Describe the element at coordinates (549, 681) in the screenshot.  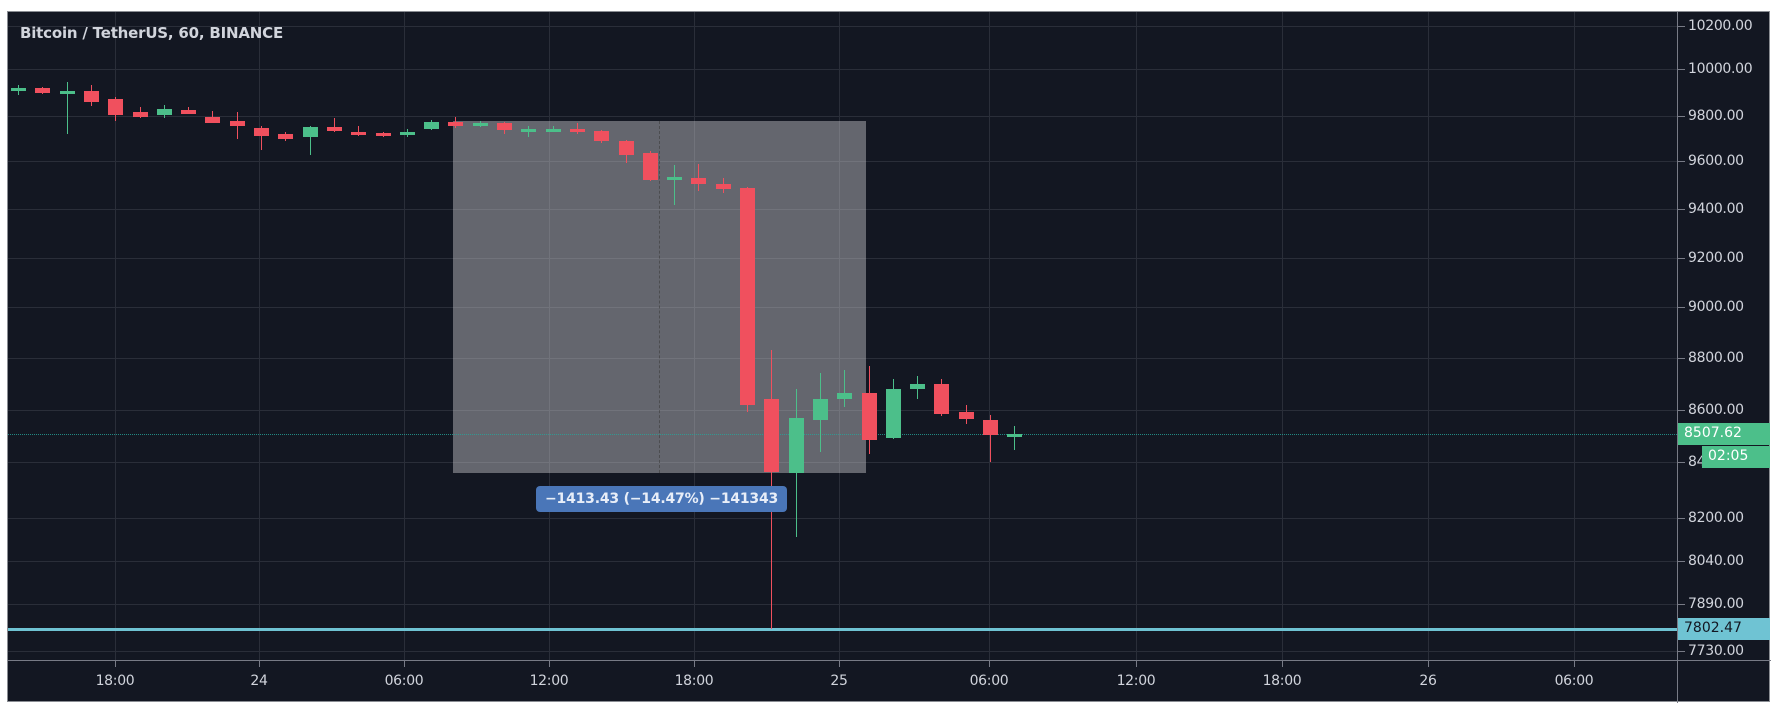
I see `time-tick-label: 12:00` at that location.